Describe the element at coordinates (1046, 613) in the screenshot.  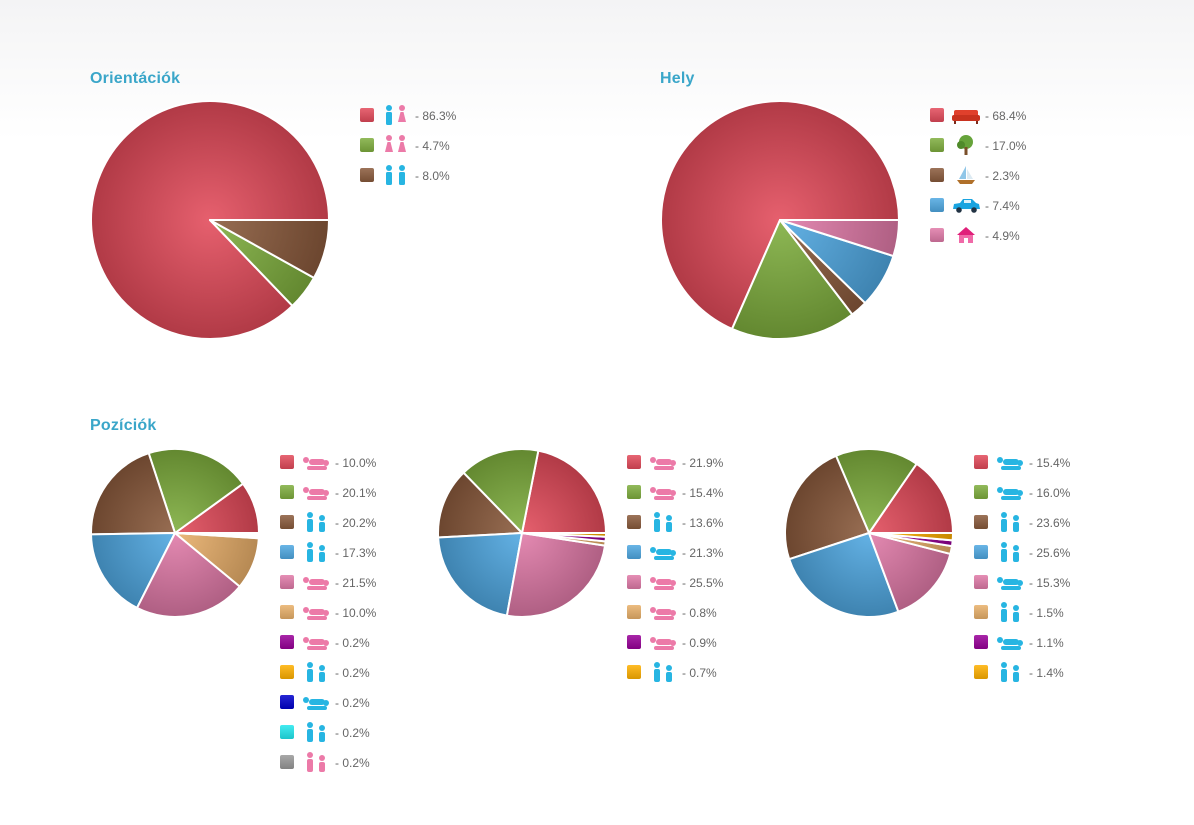
I see `legend-value: - 1.5%` at that location.